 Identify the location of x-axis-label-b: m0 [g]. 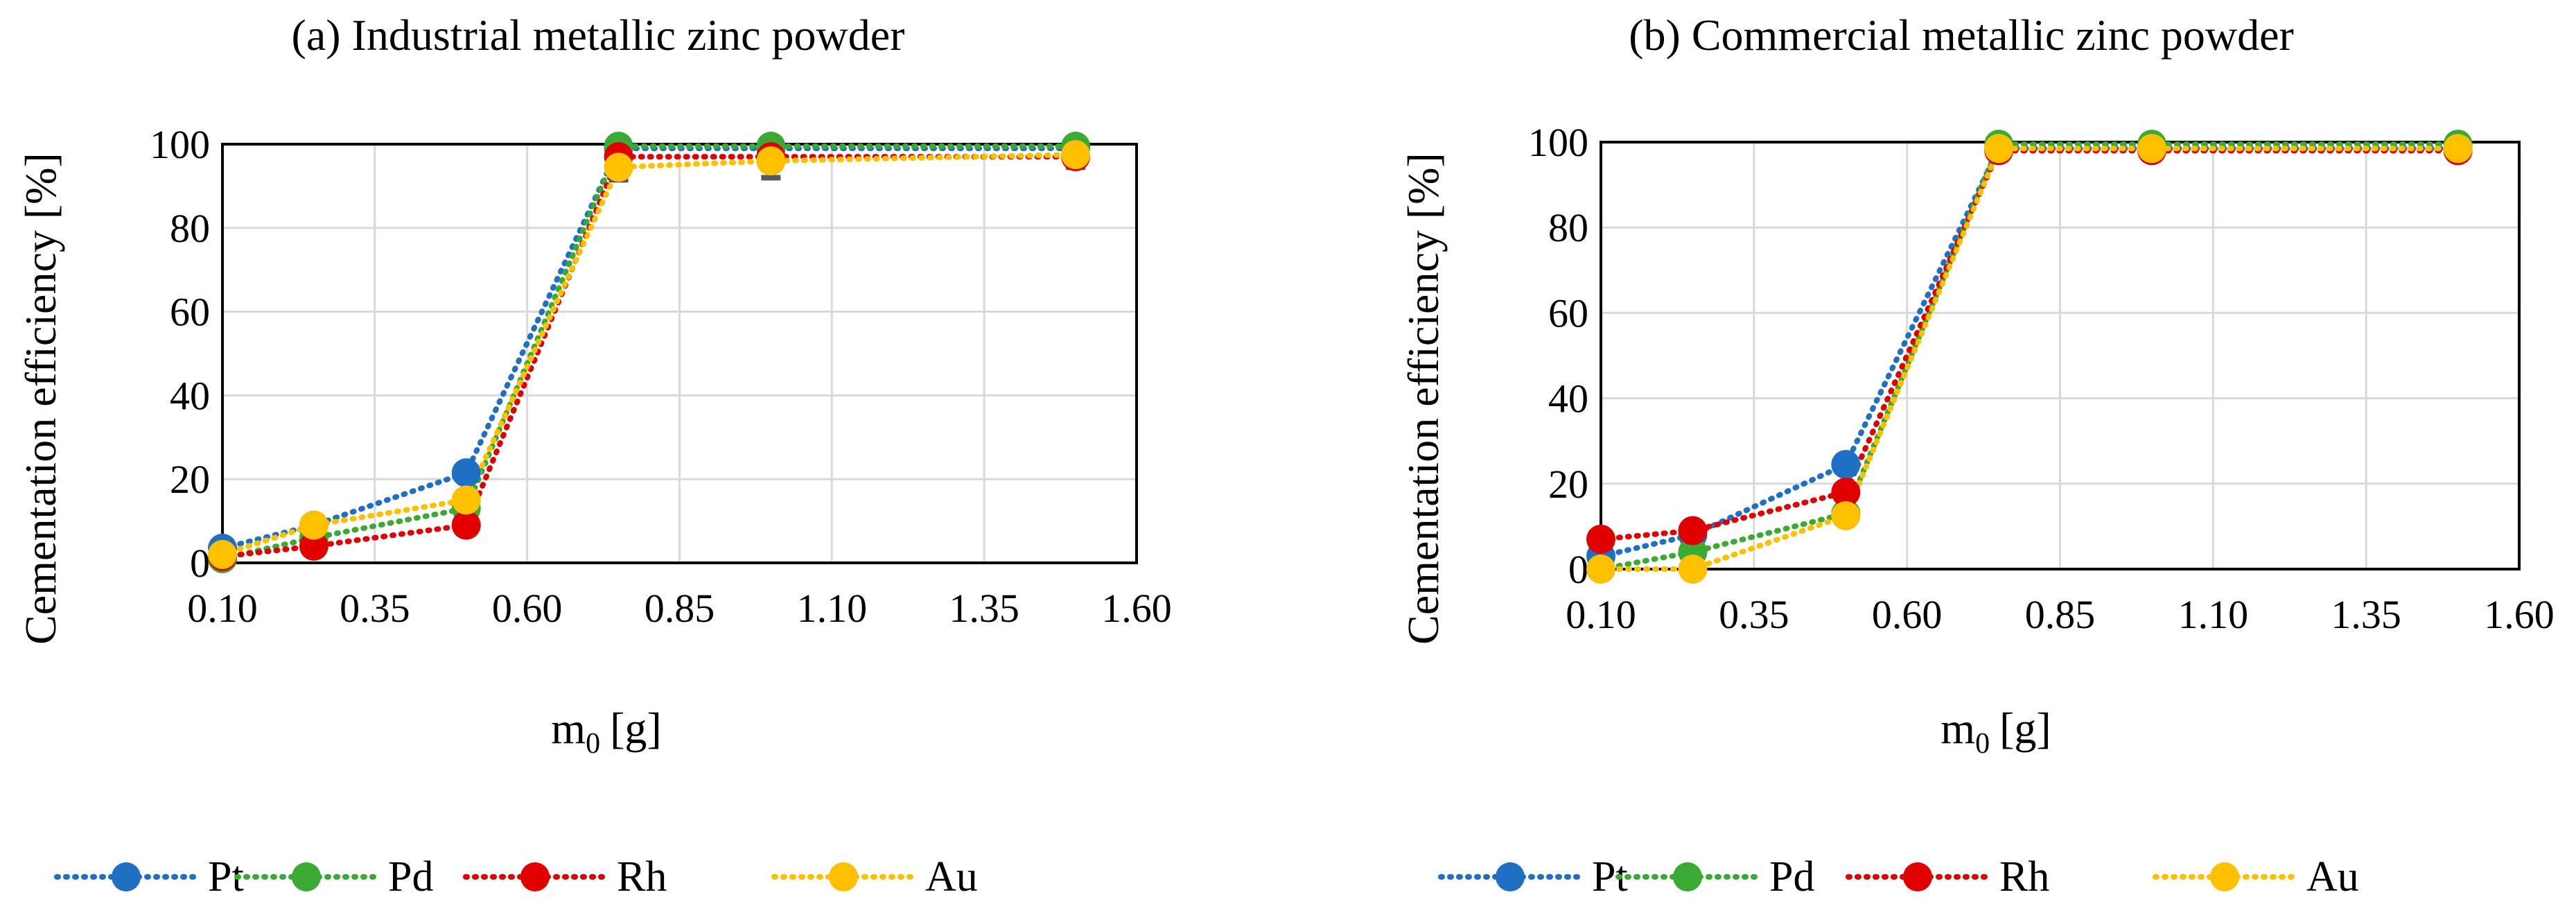
(1995, 732).